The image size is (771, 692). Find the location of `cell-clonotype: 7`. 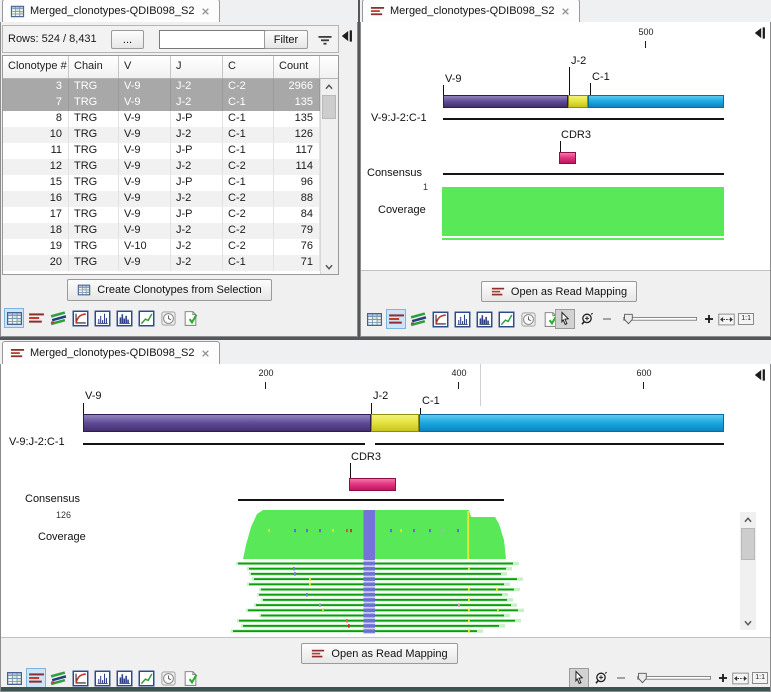

cell-clonotype: 7 is located at coordinates (36, 103).